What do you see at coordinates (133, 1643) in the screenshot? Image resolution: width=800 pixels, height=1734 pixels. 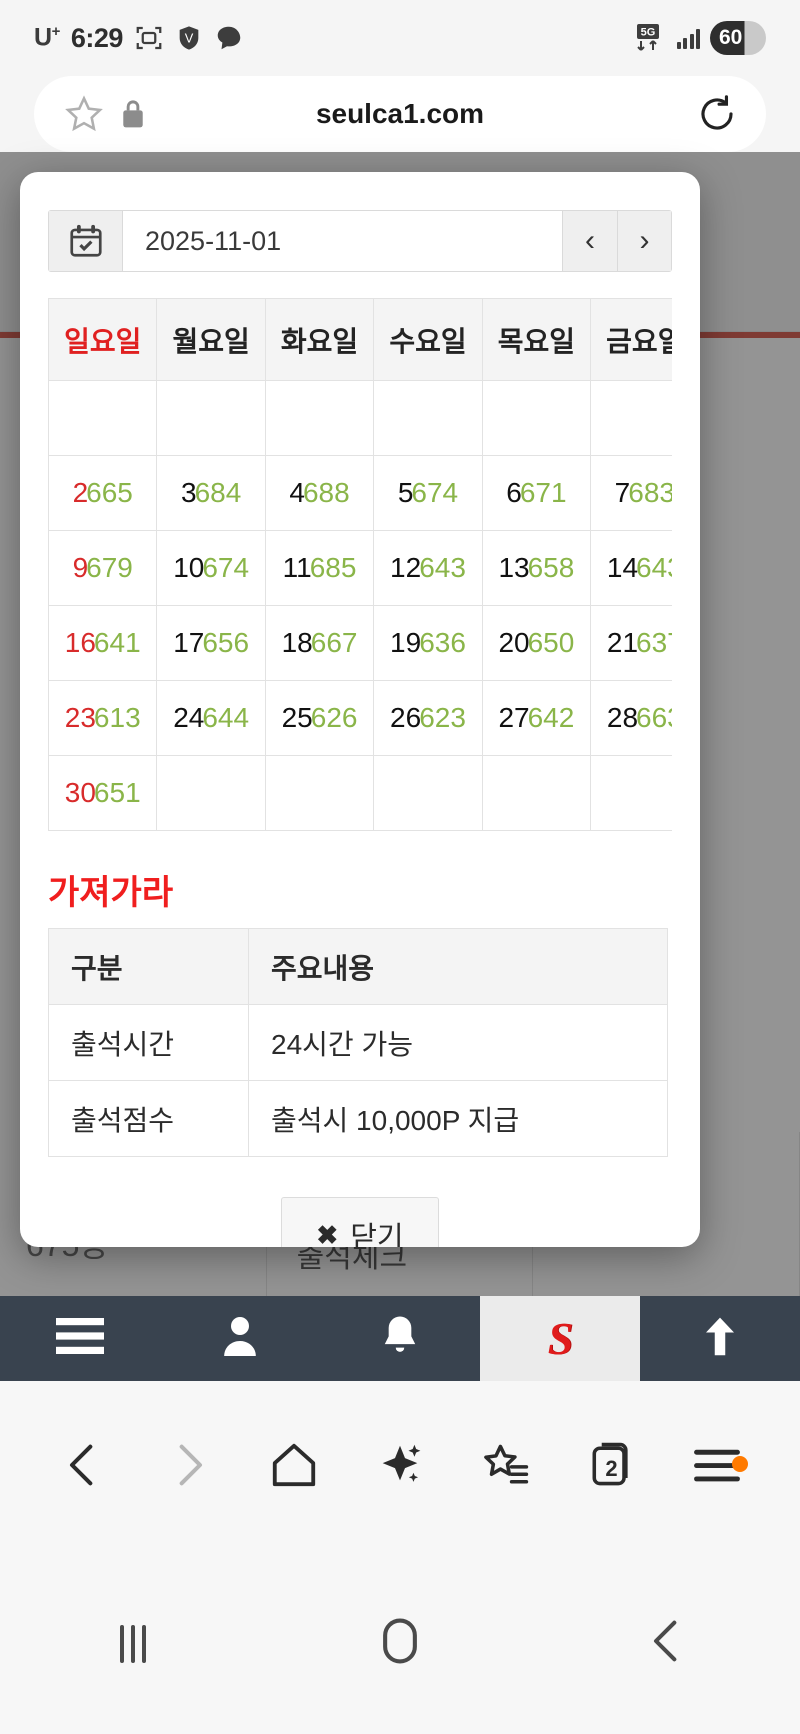 I see `android-recents-button` at bounding box center [133, 1643].